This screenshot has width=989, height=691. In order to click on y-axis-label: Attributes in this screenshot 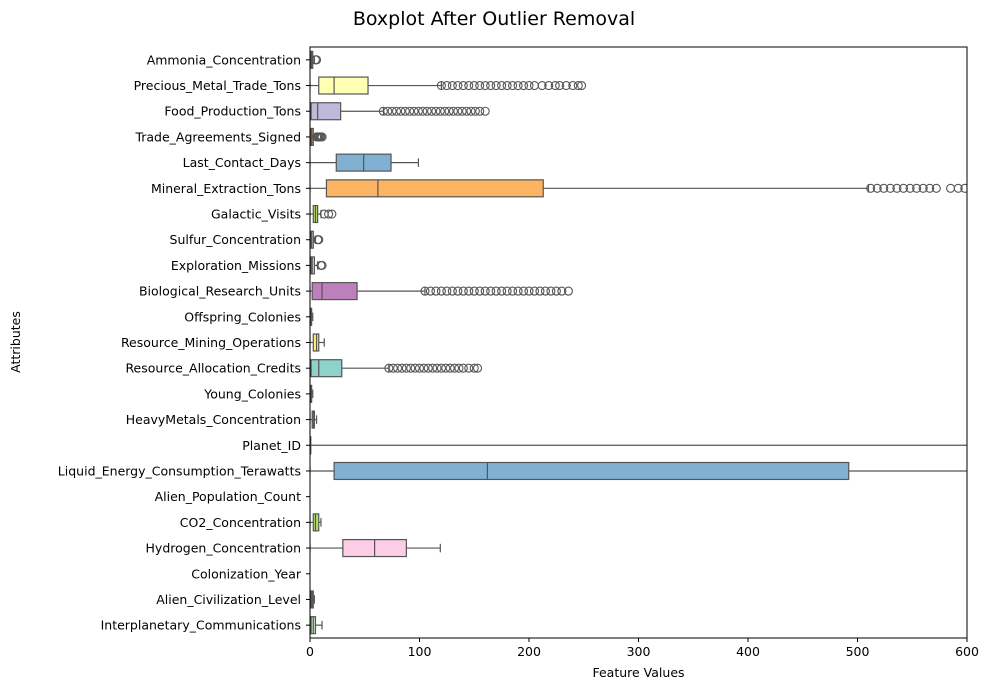, I will do `click(15, 342)`.